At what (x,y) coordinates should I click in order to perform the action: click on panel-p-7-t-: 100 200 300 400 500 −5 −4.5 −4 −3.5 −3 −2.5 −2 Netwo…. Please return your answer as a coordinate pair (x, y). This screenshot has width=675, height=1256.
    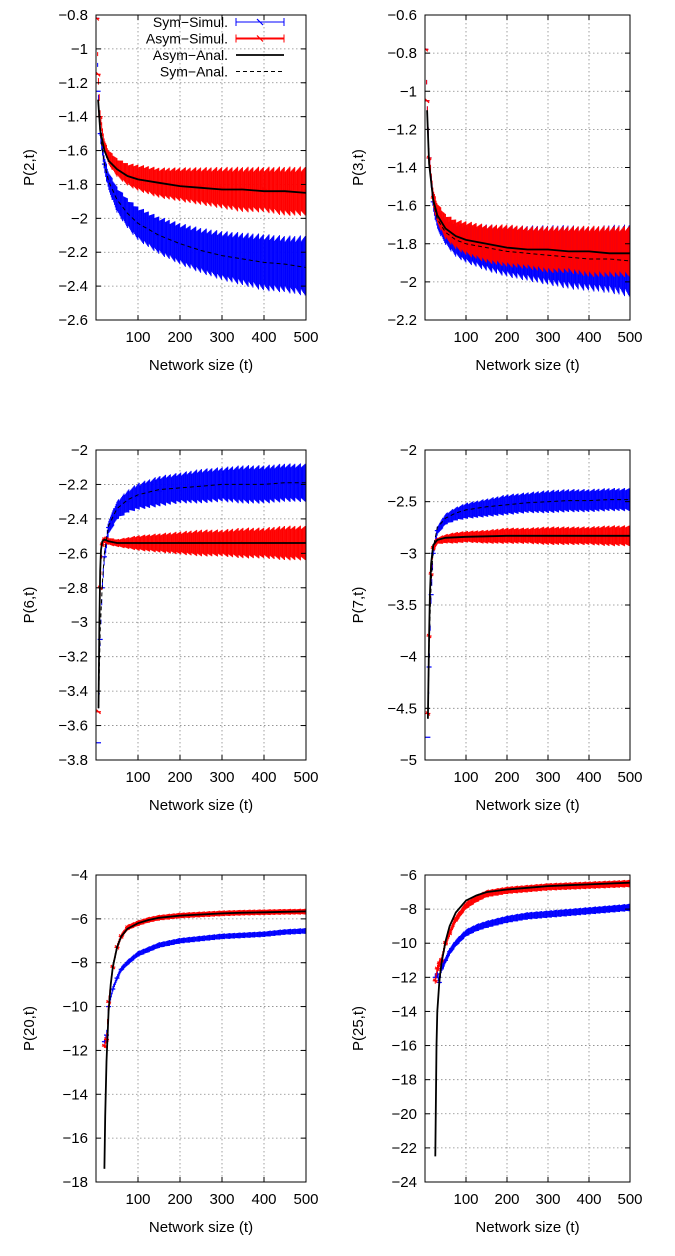
    Looking at the image, I should click on (496, 628).